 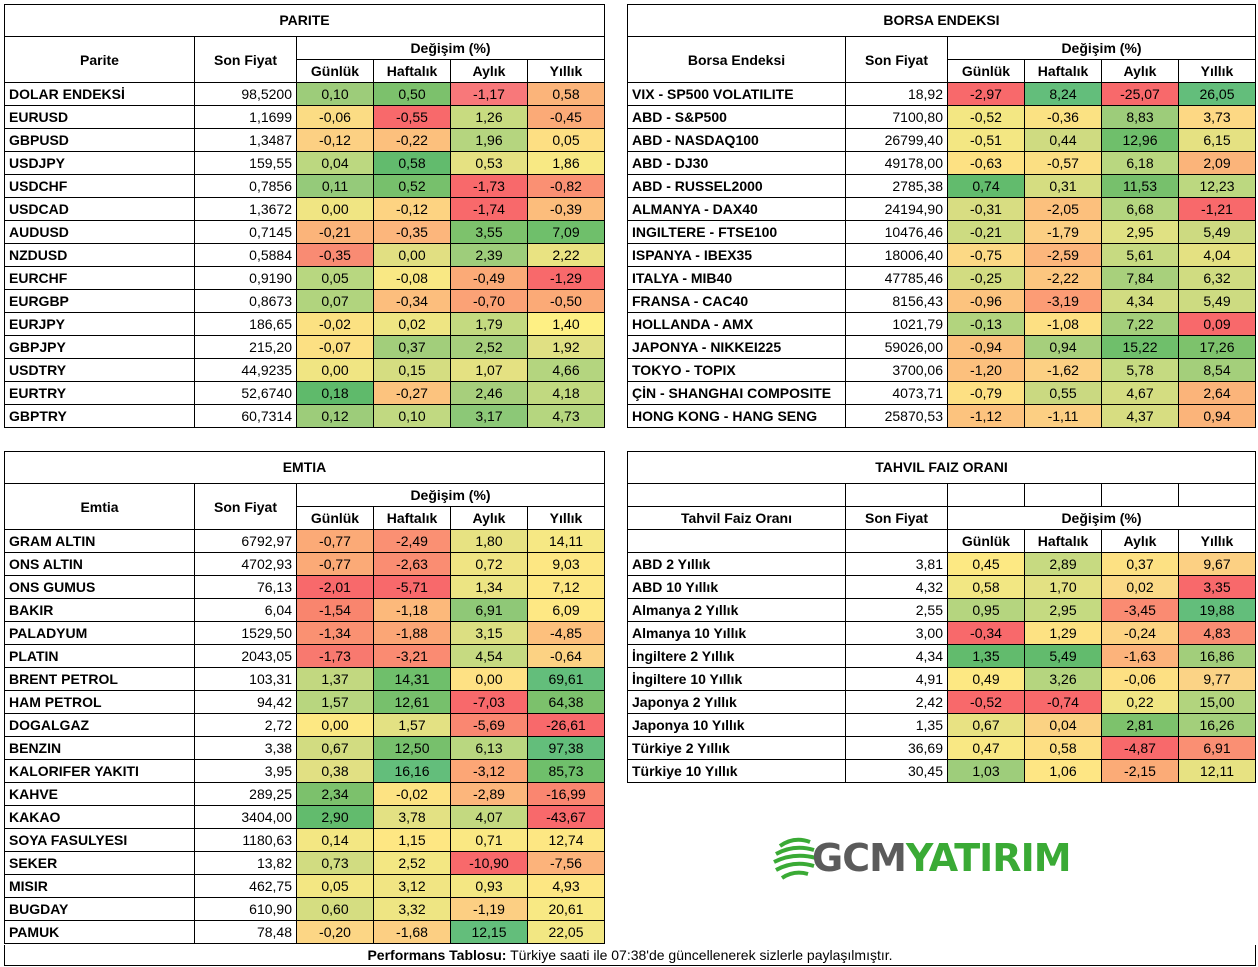 I want to click on change-cell-yearly: 12,11, so click(x=1217, y=771).